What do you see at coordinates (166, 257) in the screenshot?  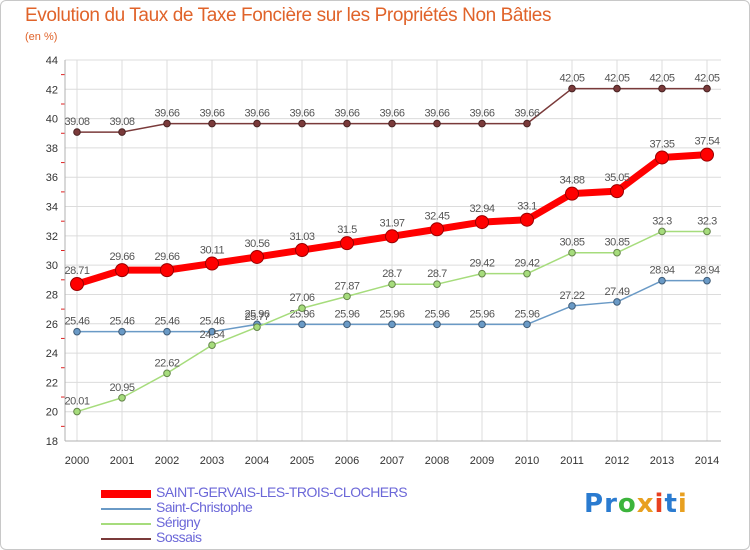 I see `data-label: 29.66` at bounding box center [166, 257].